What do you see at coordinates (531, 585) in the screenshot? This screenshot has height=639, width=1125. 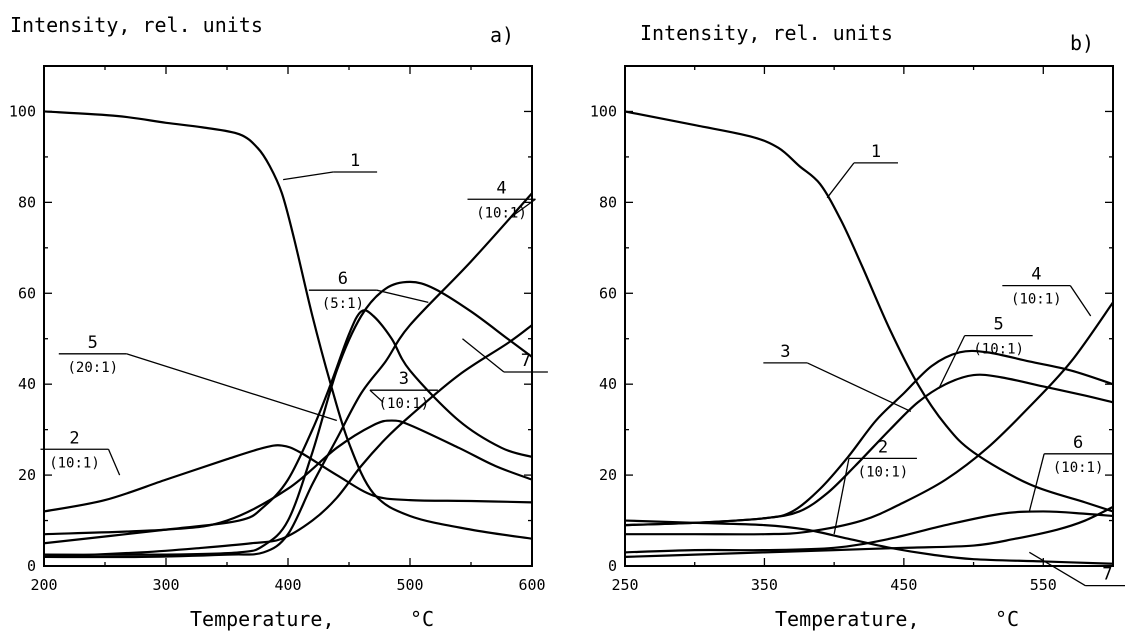 I see `x-tick-label: 600` at bounding box center [531, 585].